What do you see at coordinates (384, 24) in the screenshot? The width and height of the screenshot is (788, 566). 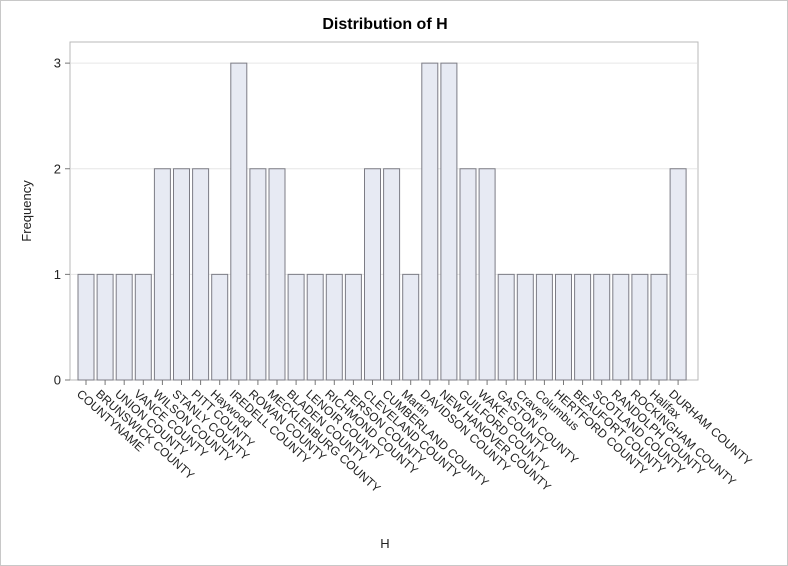 I see `chart-title: Distribution of H` at bounding box center [384, 24].